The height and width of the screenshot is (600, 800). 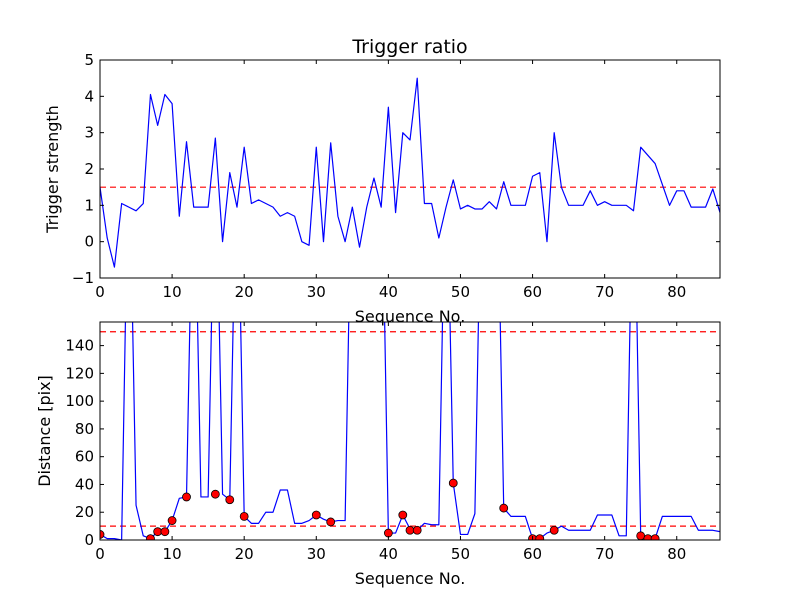 I want to click on chart-title: Trigger ratio, so click(x=409, y=47).